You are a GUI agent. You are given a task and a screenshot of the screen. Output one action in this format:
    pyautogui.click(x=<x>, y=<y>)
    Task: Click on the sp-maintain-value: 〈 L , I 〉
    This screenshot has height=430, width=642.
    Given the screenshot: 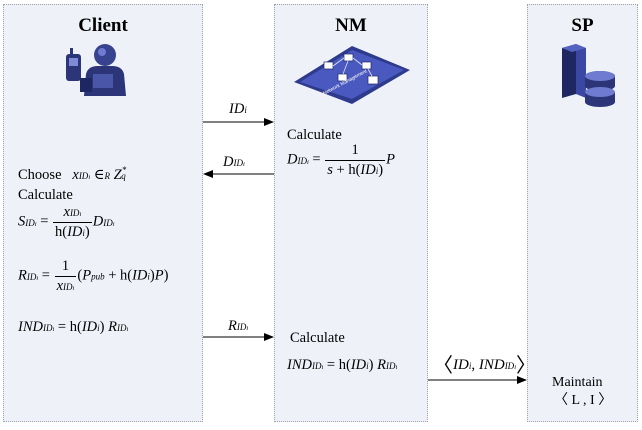 What is the action you would take?
    pyautogui.click(x=583, y=401)
    